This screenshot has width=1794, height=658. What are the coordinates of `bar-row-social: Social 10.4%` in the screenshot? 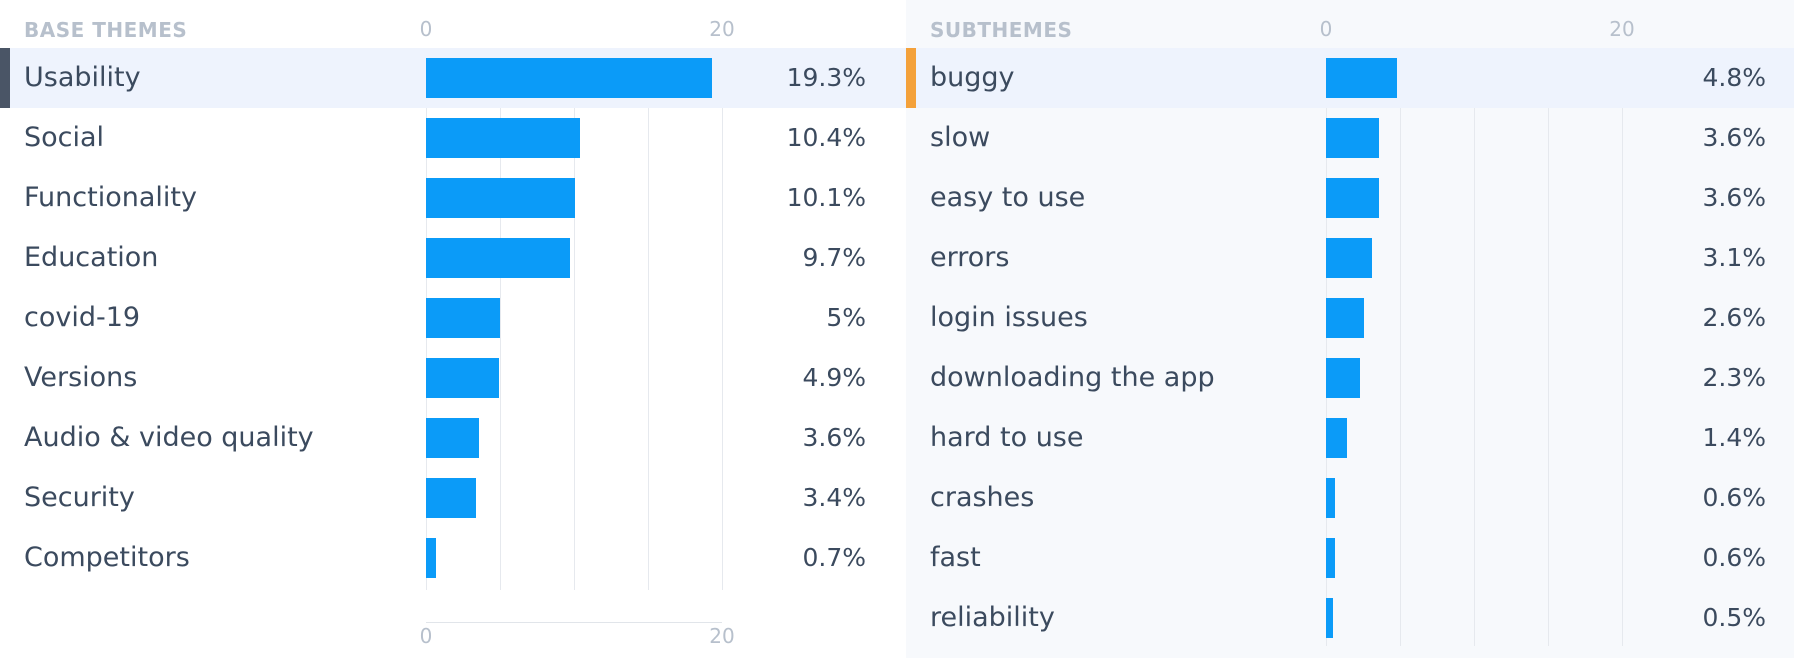 It's located at (453, 138).